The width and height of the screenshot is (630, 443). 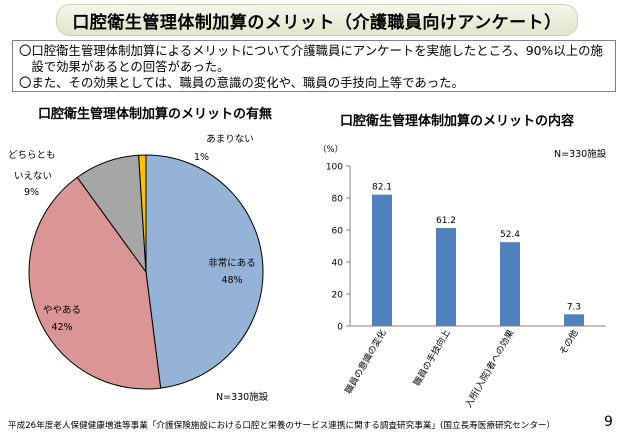 I want to click on pie-label-name: あまりない, so click(x=230, y=139).